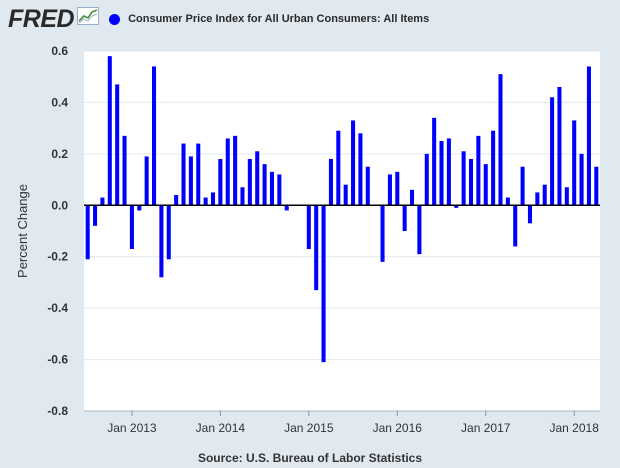 Image resolution: width=620 pixels, height=468 pixels. I want to click on y-axis-label: Percent Change, so click(22, 231).